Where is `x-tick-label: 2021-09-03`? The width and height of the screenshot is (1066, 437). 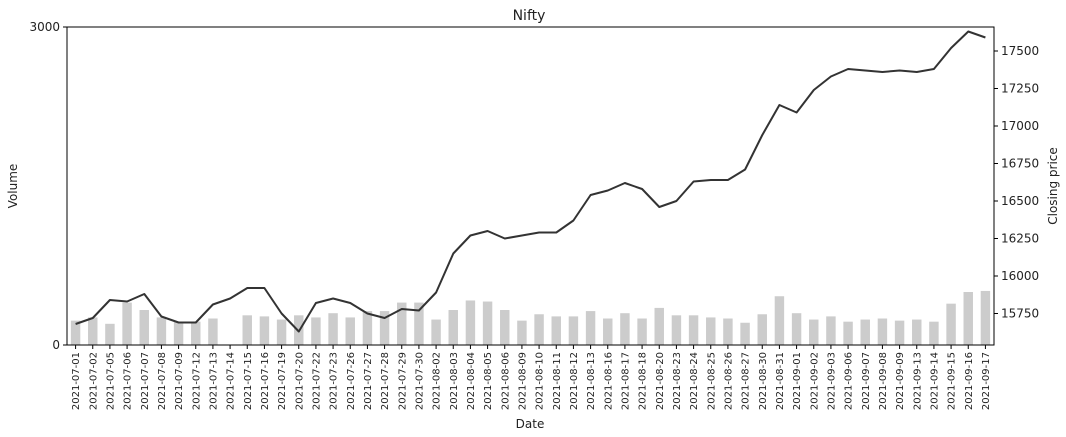
x-tick-label: 2021-09-03 is located at coordinates (831, 381).